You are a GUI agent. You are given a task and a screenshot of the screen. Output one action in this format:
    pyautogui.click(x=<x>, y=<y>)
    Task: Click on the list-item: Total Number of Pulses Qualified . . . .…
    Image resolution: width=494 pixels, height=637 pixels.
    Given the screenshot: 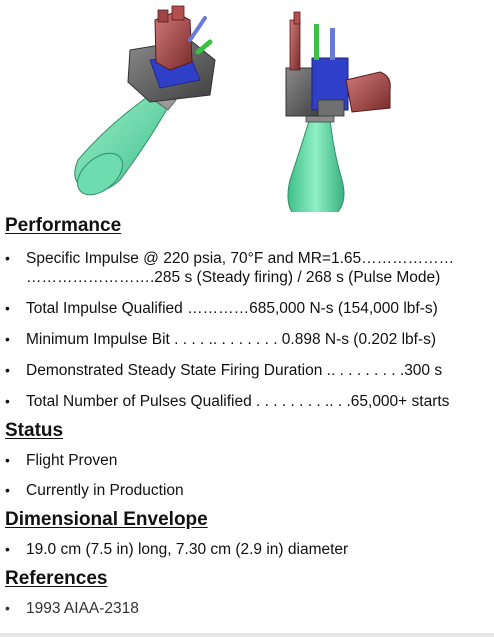 What is the action you would take?
    pyautogui.click(x=247, y=401)
    